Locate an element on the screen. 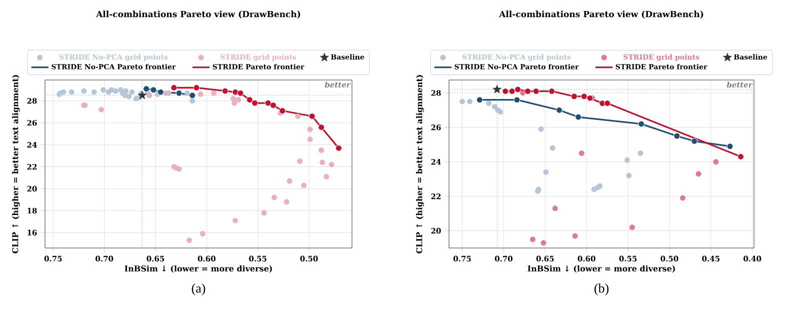  text: (a) is located at coordinates (199, 290).